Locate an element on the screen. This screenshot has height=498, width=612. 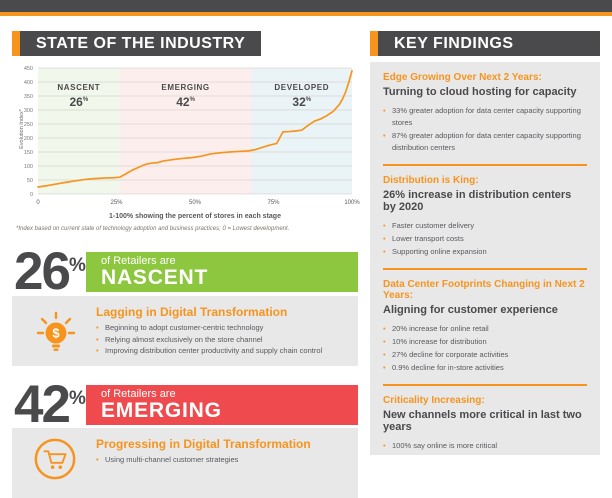
y-axis-label: Evolution Index* is located at coordinates (22, 129).